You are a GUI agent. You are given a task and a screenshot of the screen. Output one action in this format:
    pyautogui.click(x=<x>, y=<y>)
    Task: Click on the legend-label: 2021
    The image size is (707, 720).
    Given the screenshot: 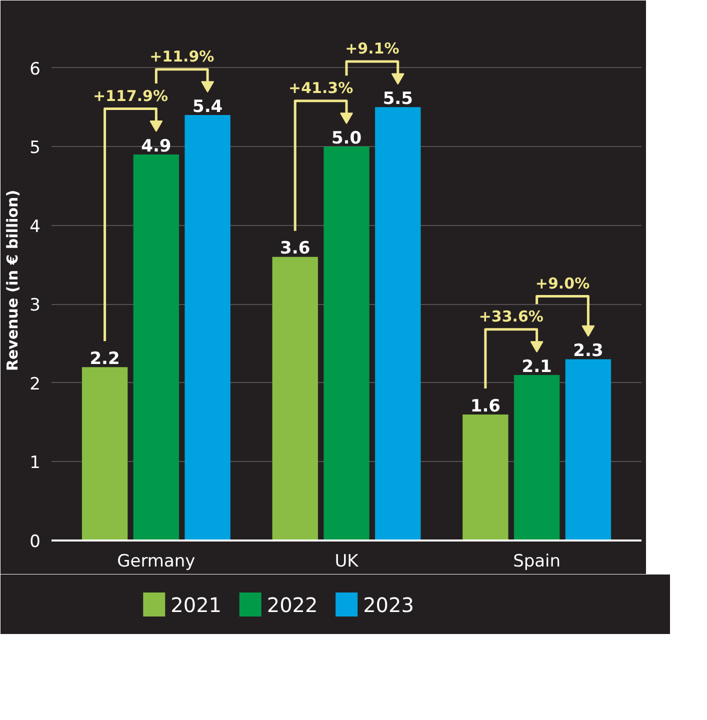 What is the action you would take?
    pyautogui.click(x=196, y=605)
    